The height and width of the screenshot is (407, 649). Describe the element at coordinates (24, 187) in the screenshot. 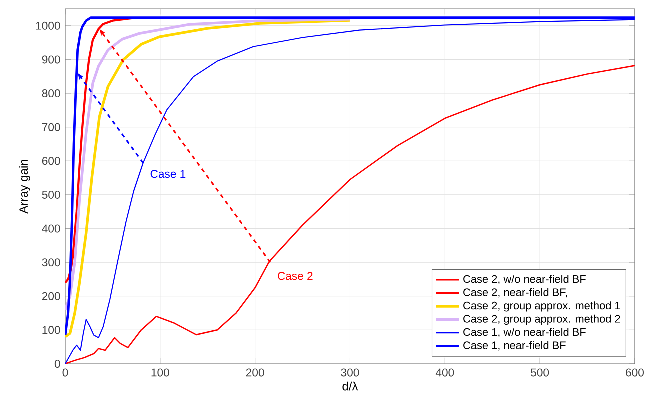

I see `y-axis-title: Array gain` at that location.